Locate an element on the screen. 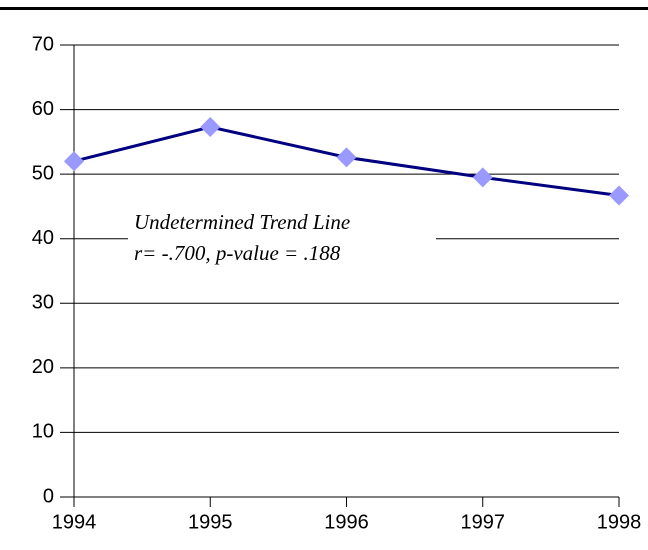 The width and height of the screenshot is (648, 550). x-tick-label: 1996 is located at coordinates (346, 522).